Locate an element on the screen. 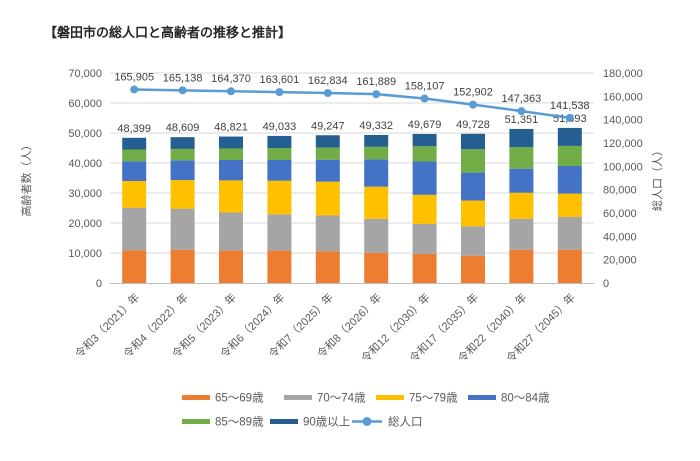 This screenshot has width=700, height=461. elderly-total-label: 48,609 is located at coordinates (183, 128).